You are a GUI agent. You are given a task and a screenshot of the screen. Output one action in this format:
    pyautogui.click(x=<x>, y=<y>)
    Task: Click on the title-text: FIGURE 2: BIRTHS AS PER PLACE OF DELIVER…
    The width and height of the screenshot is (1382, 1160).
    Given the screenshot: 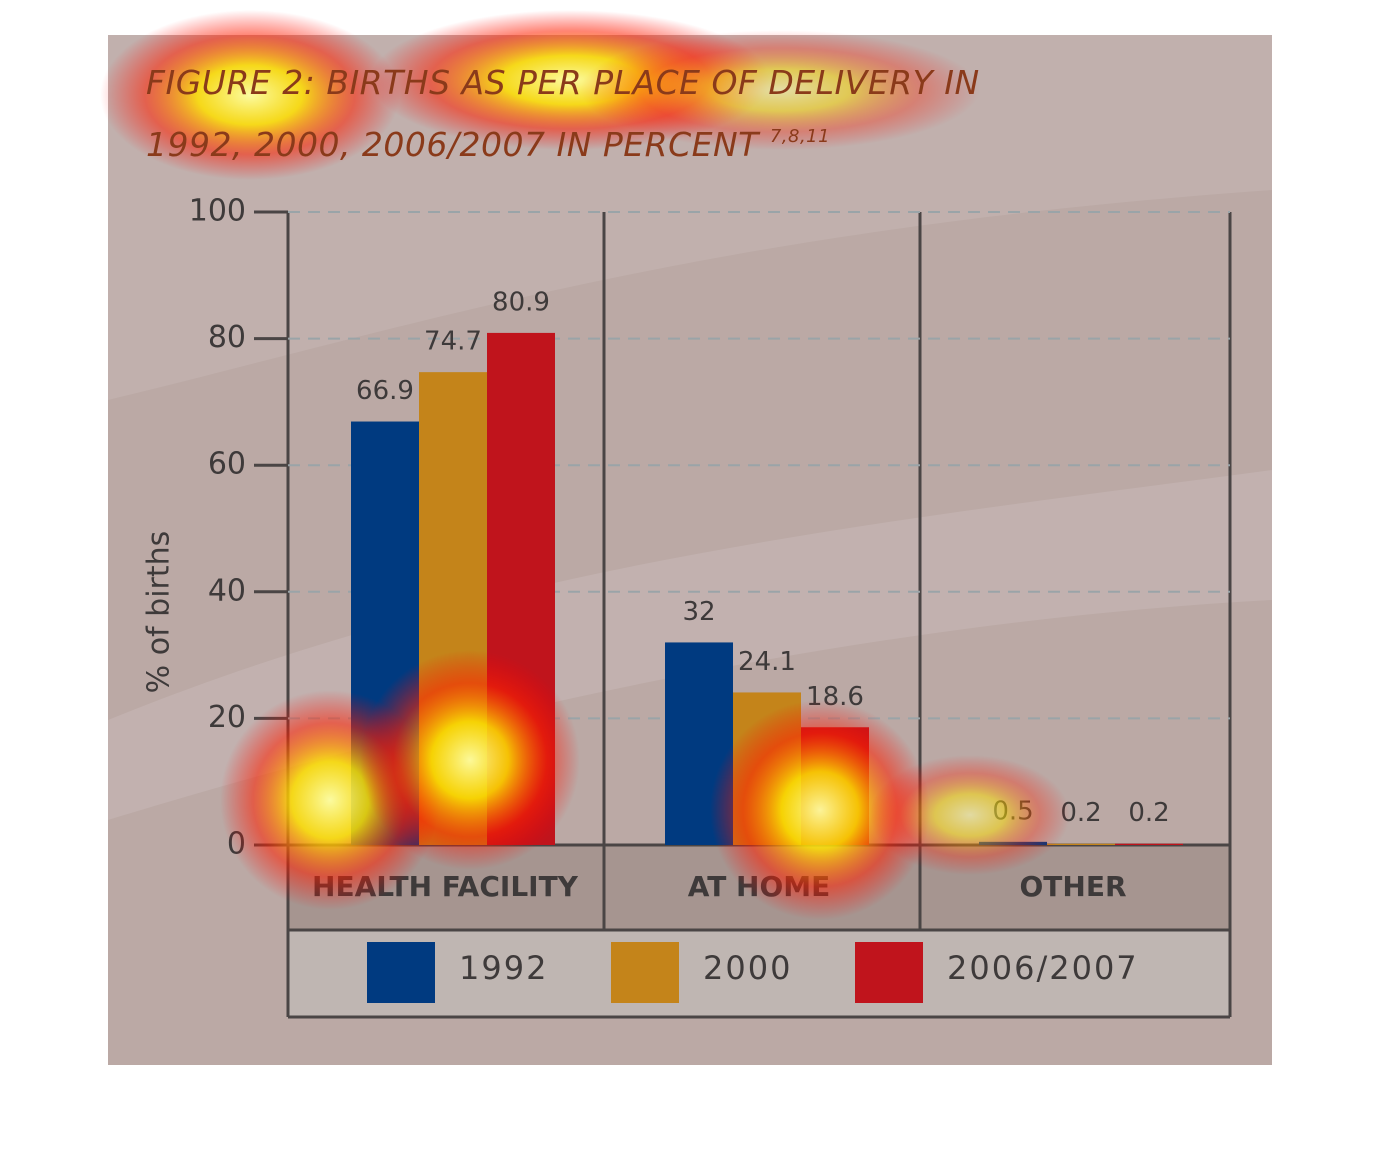 What is the action you would take?
    pyautogui.click(x=563, y=113)
    